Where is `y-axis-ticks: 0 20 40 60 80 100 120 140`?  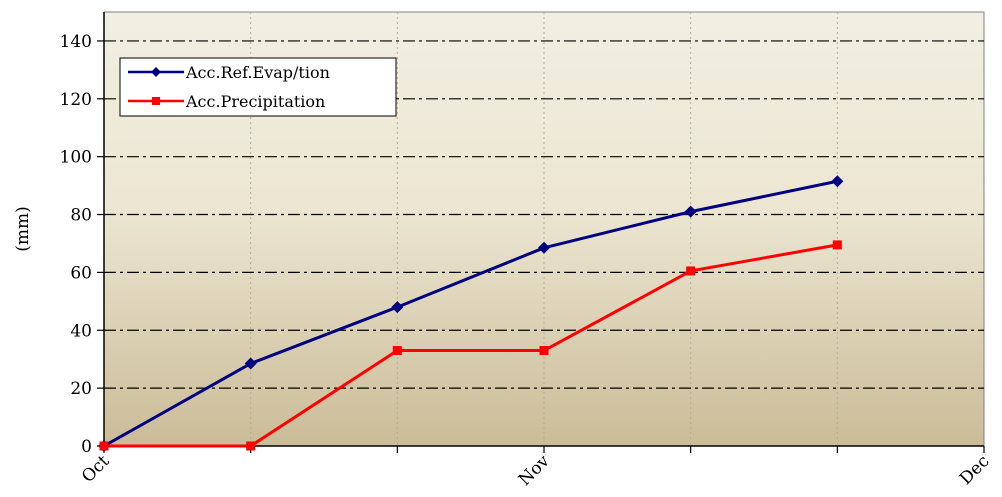 y-axis-ticks: 0 20 40 60 80 100 120 140 is located at coordinates (82, 244).